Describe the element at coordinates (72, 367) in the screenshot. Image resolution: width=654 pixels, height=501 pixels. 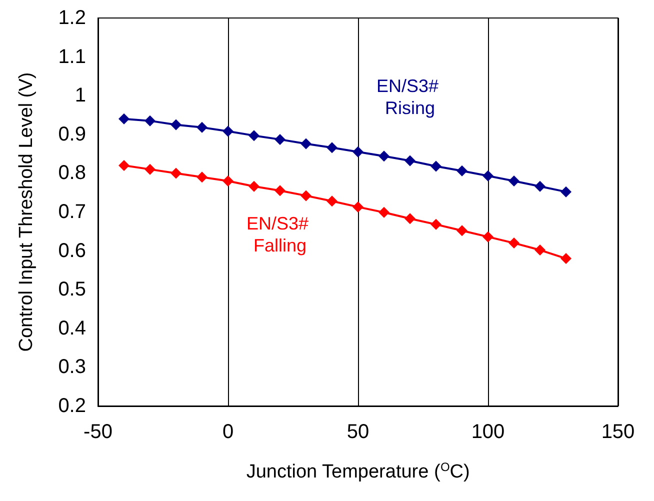
I see `y-tick-label: 0.3` at that location.